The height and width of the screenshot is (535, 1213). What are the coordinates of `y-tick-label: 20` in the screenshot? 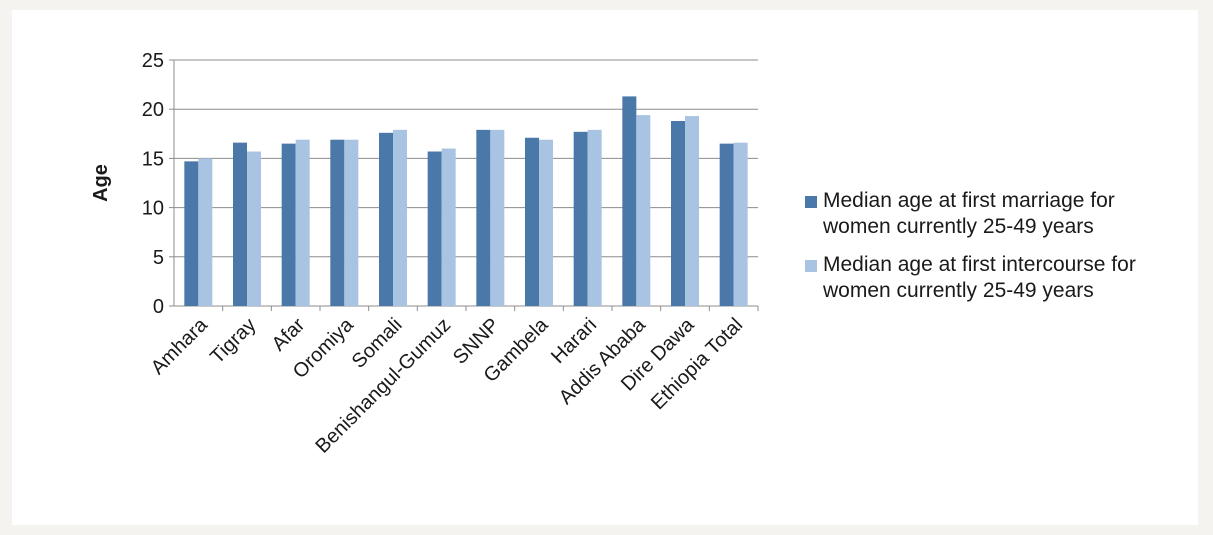 It's located at (153, 110).